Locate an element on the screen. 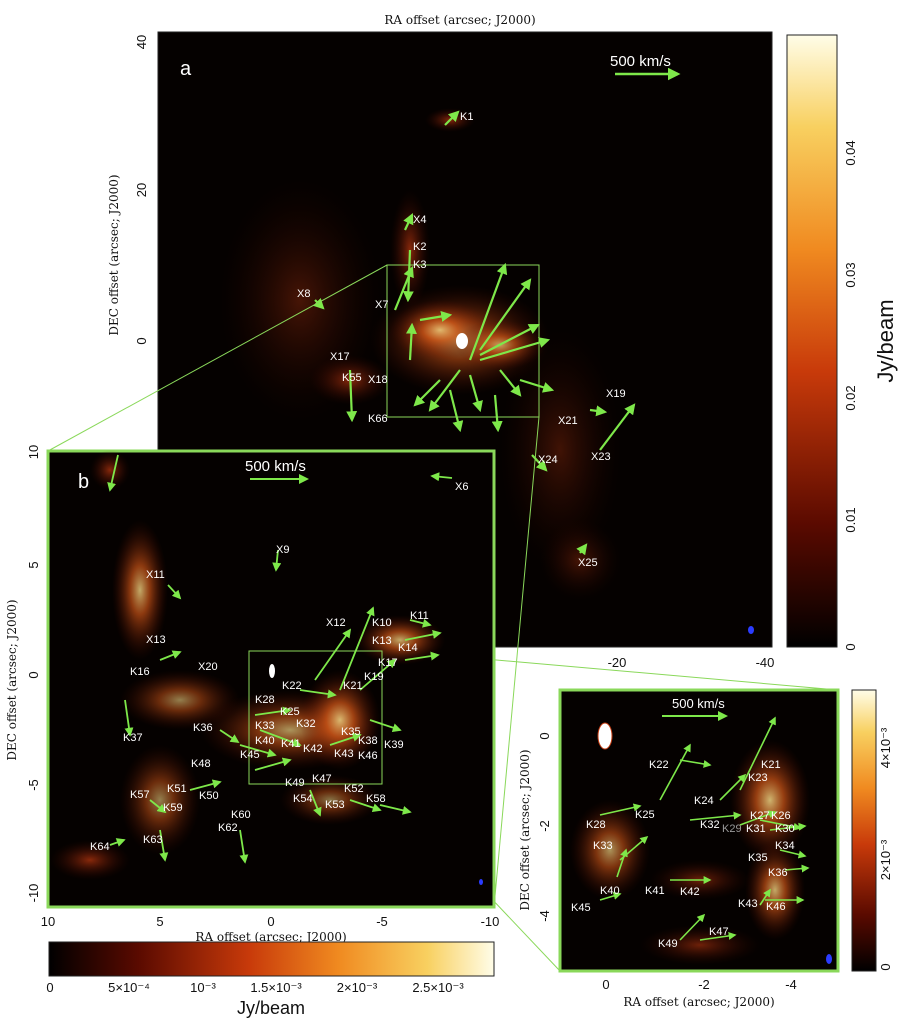  label-K55: K55 is located at coordinates (352, 378).